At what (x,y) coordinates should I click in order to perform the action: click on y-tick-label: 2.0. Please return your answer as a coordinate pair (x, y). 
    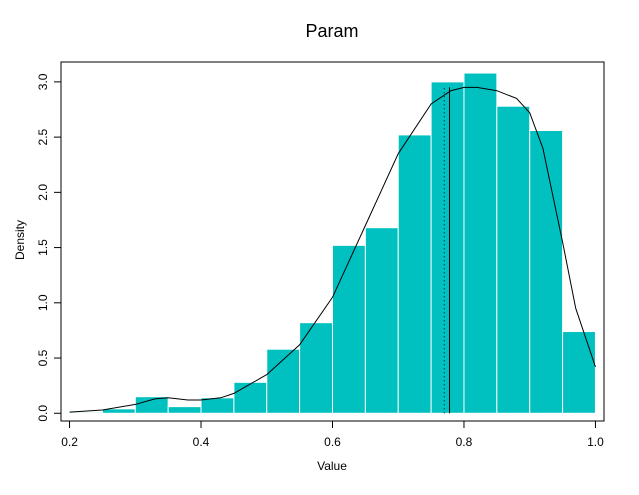
    Looking at the image, I should click on (43, 192).